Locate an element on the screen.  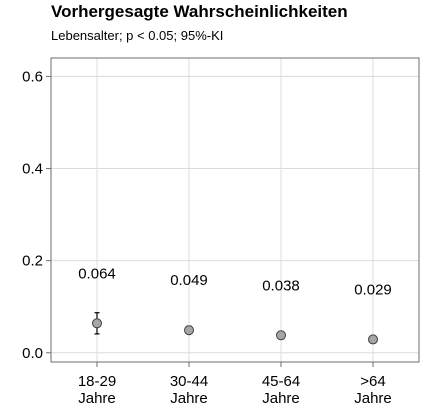
chart-subtitle: Lebensalter; p < 0.05; 95%-KI is located at coordinates (137, 35).